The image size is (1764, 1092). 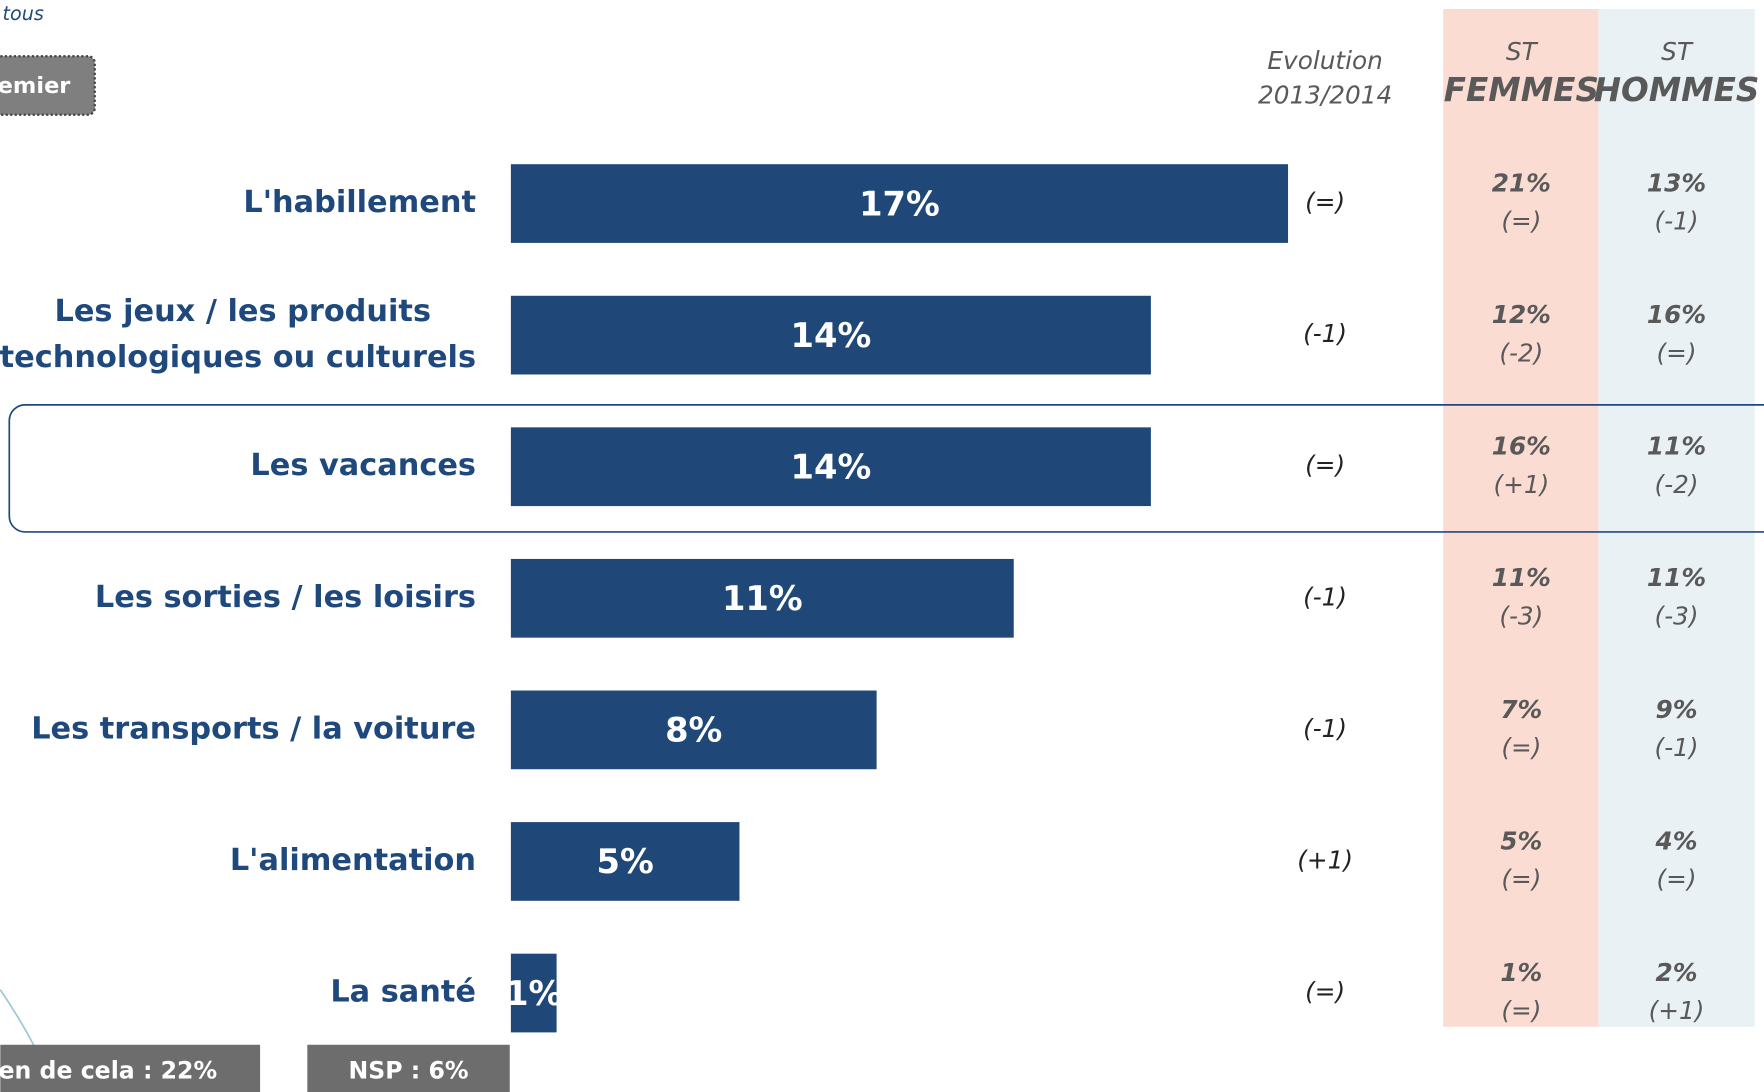 I want to click on category-label: L'habillement, so click(x=359, y=202).